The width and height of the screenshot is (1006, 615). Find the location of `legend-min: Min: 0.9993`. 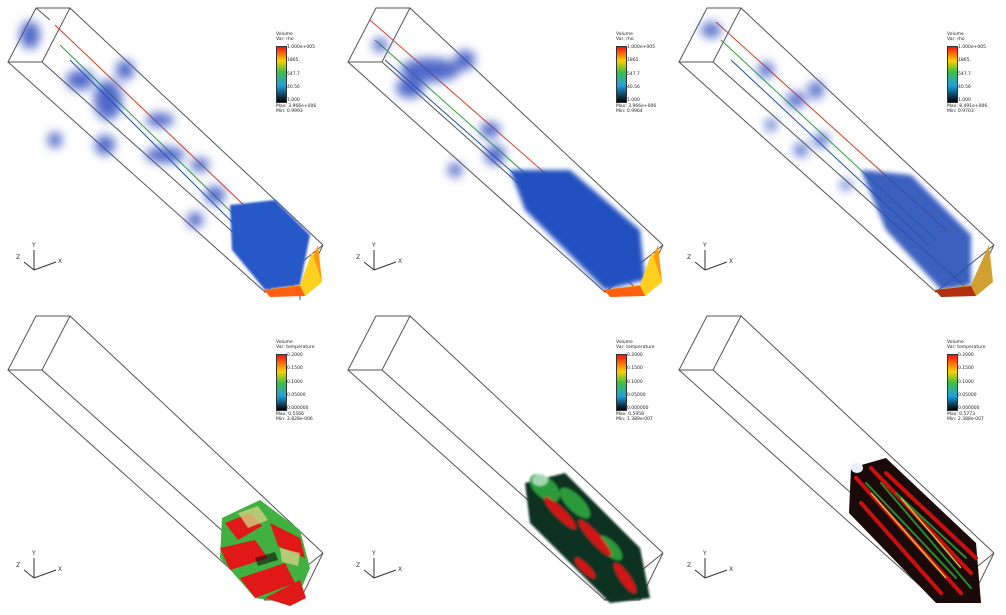

legend-min: Min: 0.9993 is located at coordinates (289, 111).